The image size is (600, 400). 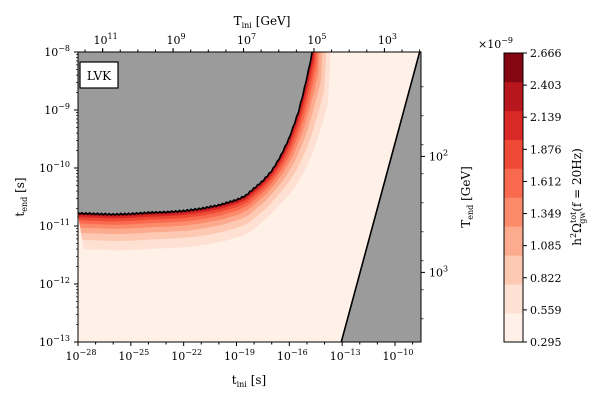 What do you see at coordinates (54, 225) in the screenshot?
I see `y-tick-label-2: 10⁻¹¹` at bounding box center [54, 225].